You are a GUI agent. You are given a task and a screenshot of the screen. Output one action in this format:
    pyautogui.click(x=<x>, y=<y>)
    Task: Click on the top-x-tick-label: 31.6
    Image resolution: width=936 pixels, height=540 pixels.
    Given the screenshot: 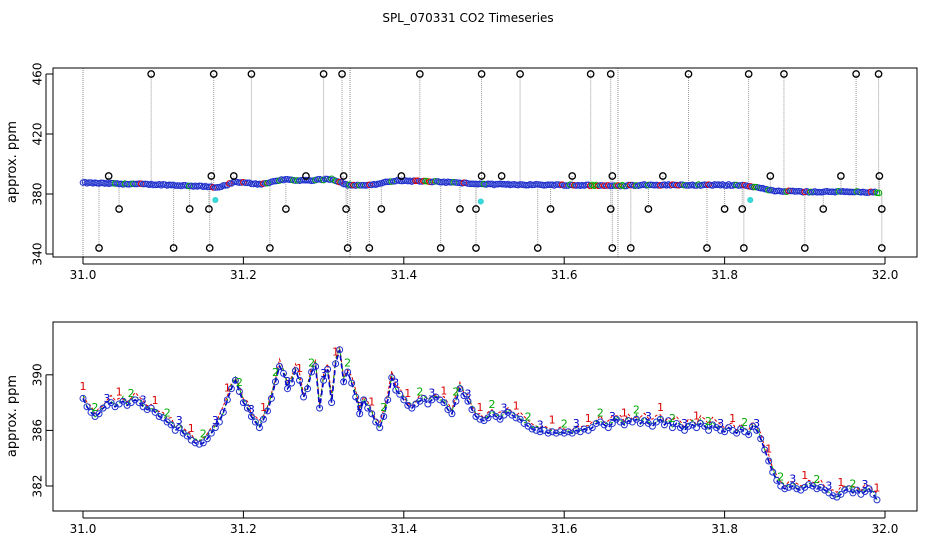 What is the action you would take?
    pyautogui.click(x=564, y=275)
    